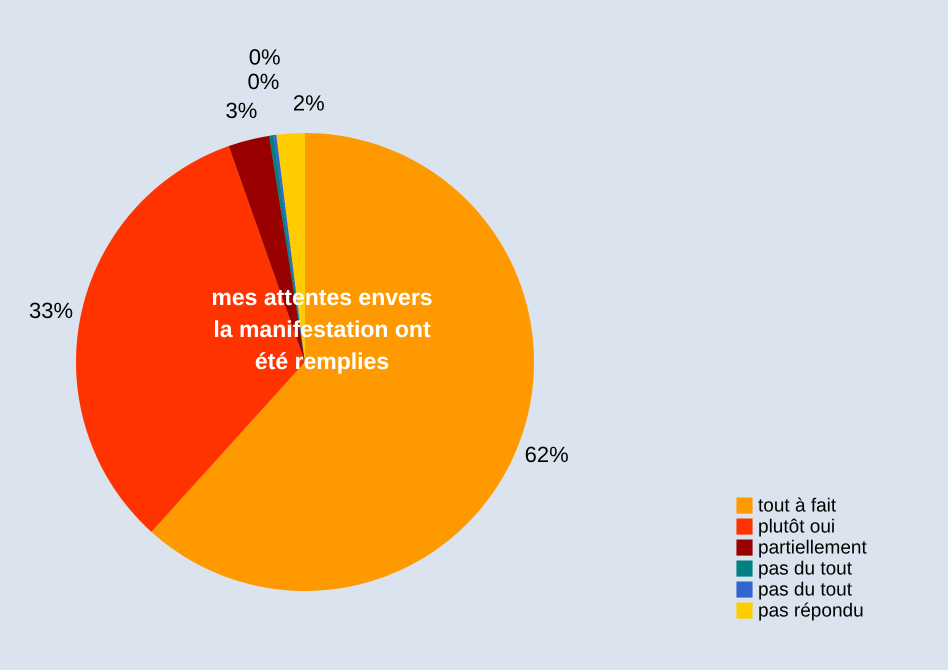 This screenshot has width=948, height=670. What do you see at coordinates (546, 455) in the screenshot?
I see `data-label: 62%` at bounding box center [546, 455].